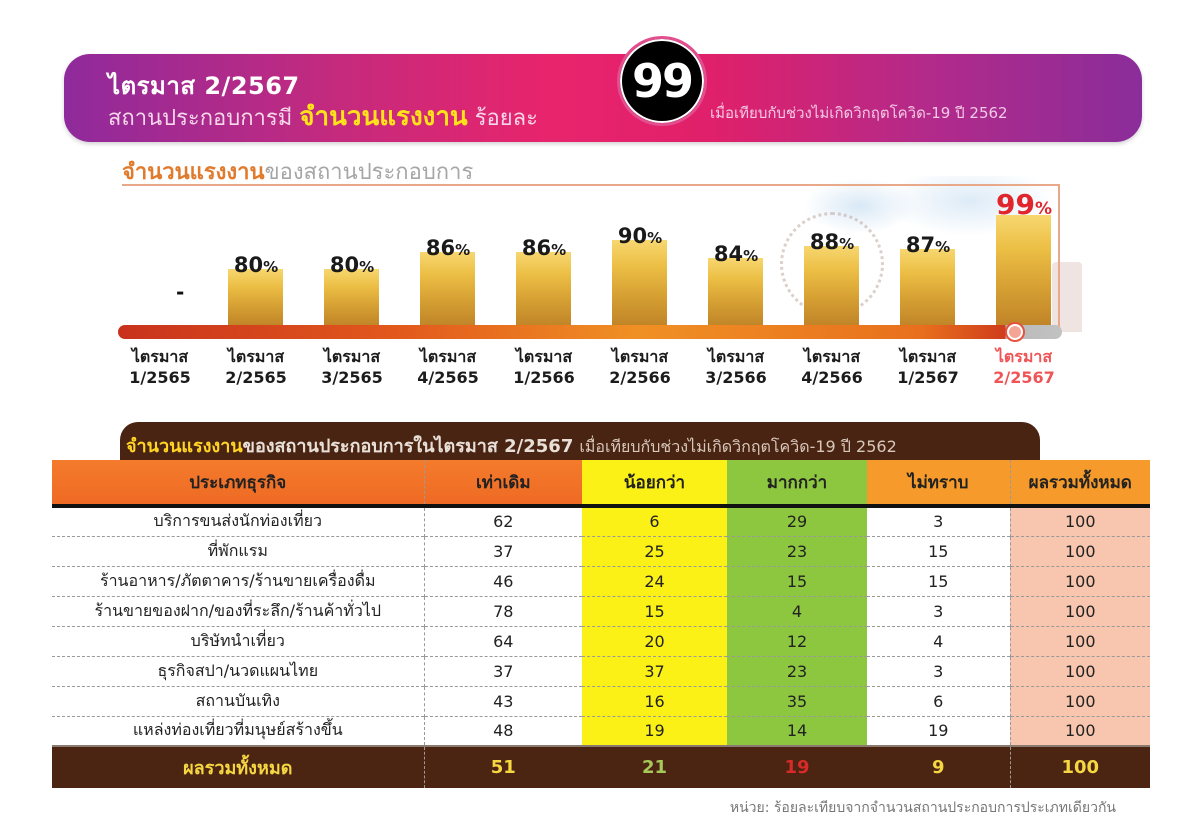 This screenshot has height=835, width=1200. Describe the element at coordinates (238, 766) in the screenshot. I see `total-cell-business-type: ผลรวมทั้งหมด` at that location.